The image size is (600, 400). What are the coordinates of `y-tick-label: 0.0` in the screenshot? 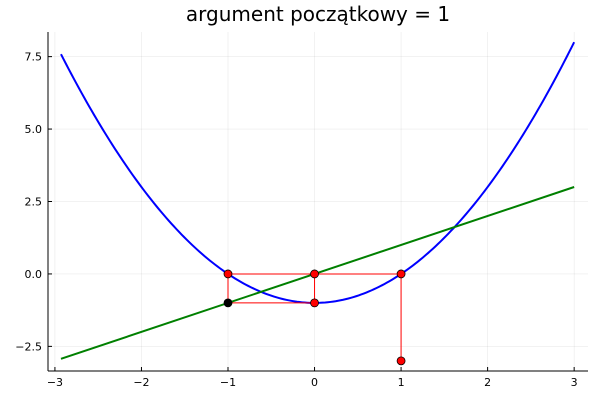 It's located at (34, 274).